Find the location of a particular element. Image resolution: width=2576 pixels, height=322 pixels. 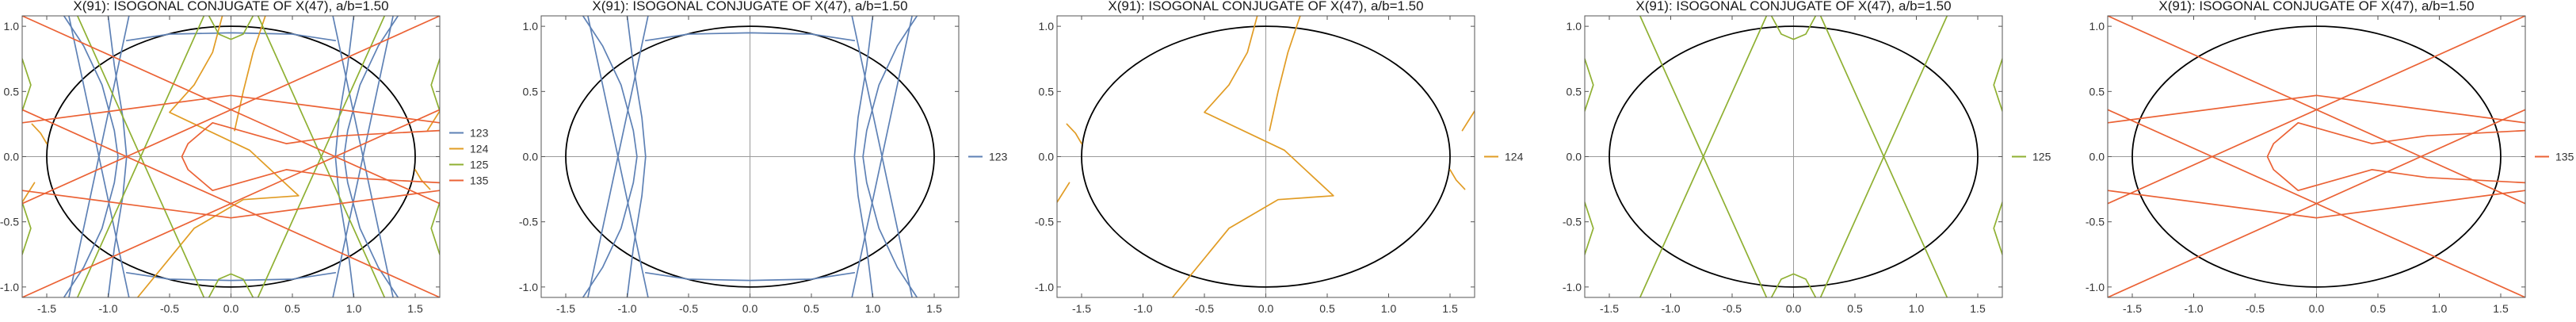

legend: 124 is located at coordinates (1504, 157).